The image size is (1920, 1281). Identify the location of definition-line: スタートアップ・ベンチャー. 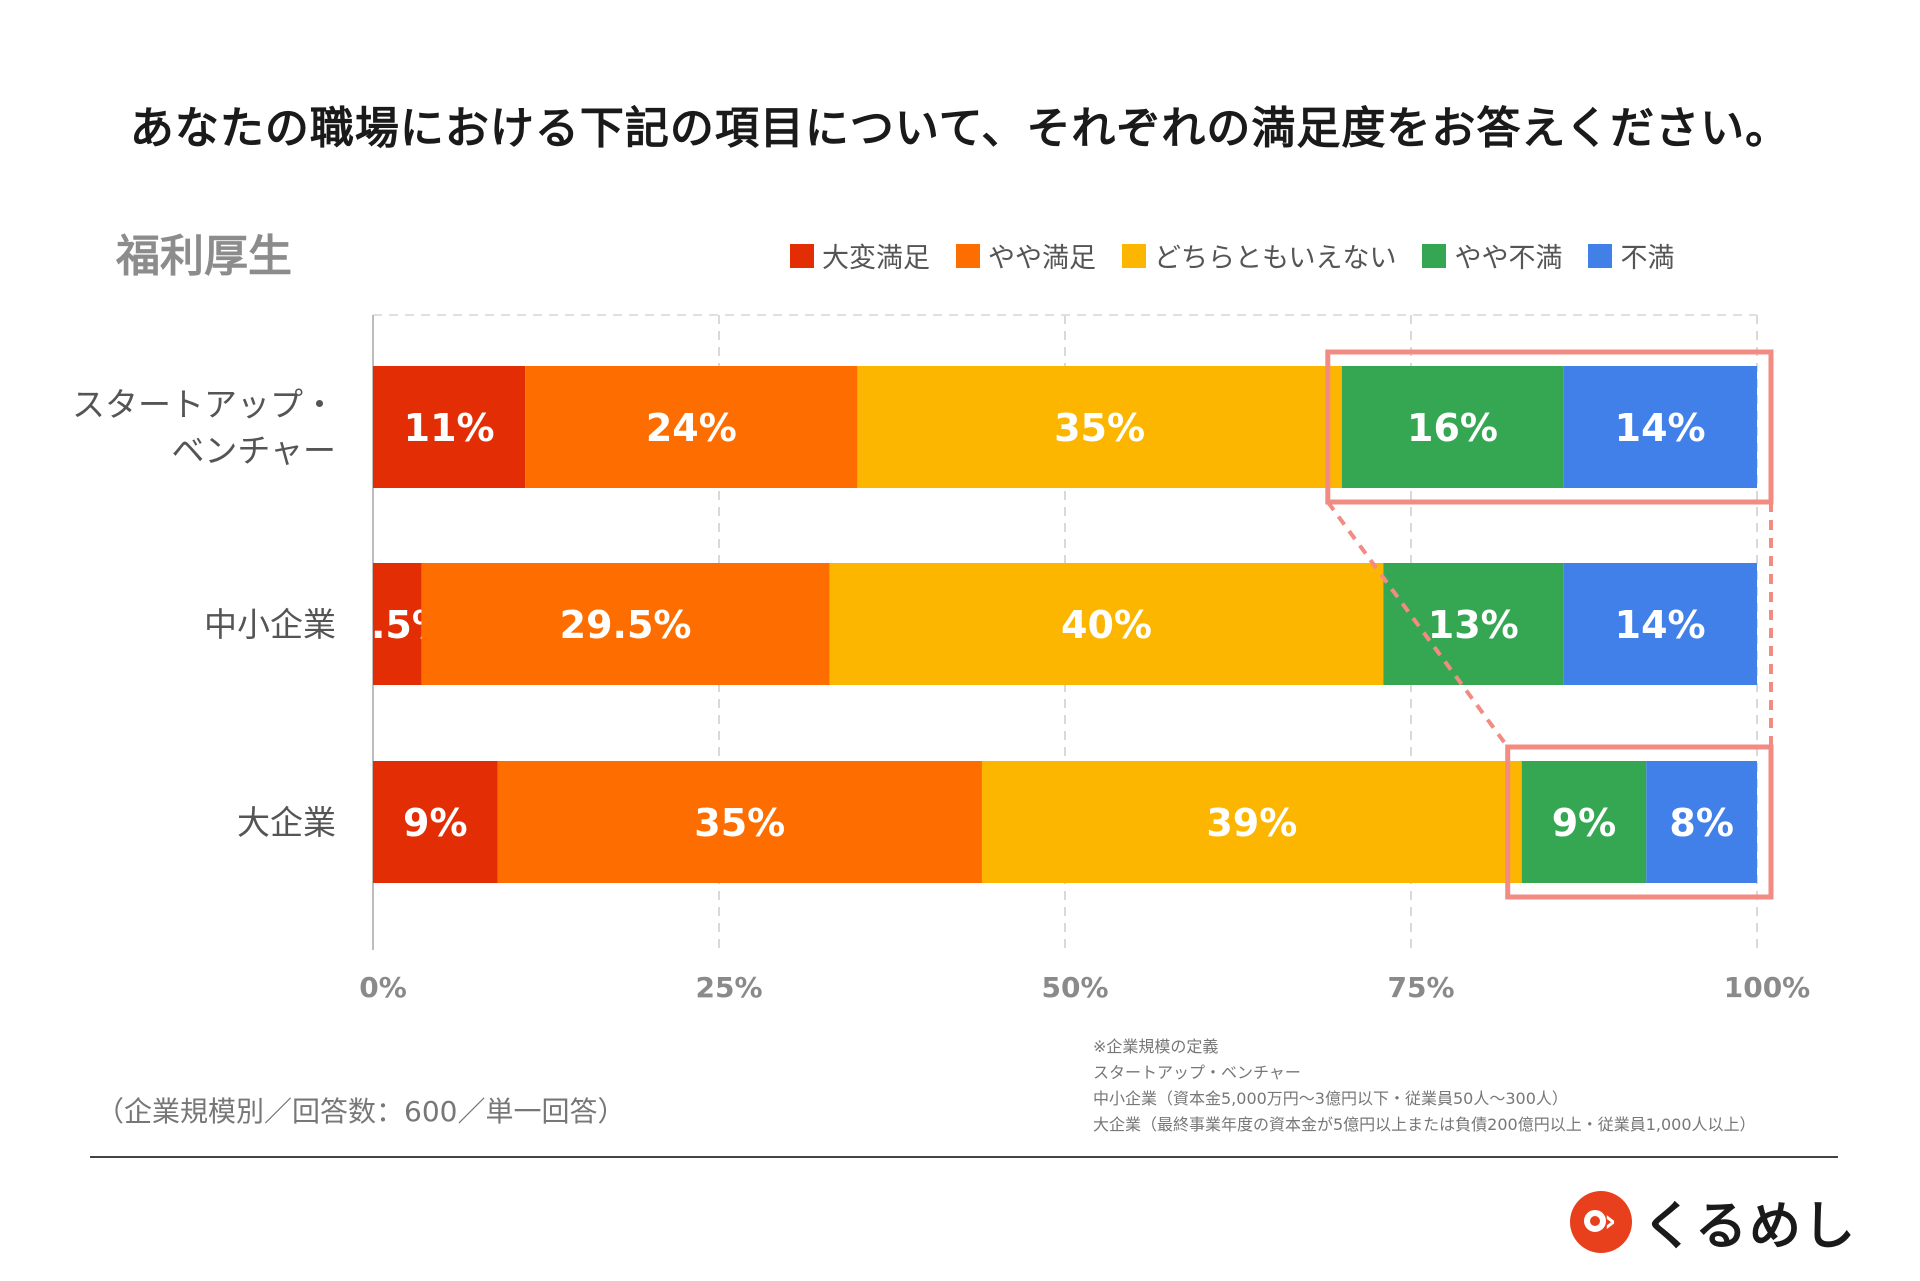
(1197, 1072).